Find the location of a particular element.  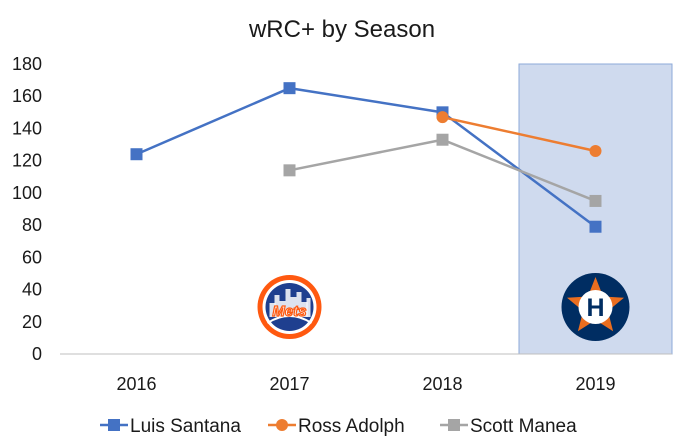

x-tick-label-2018: 2018 is located at coordinates (442, 384).